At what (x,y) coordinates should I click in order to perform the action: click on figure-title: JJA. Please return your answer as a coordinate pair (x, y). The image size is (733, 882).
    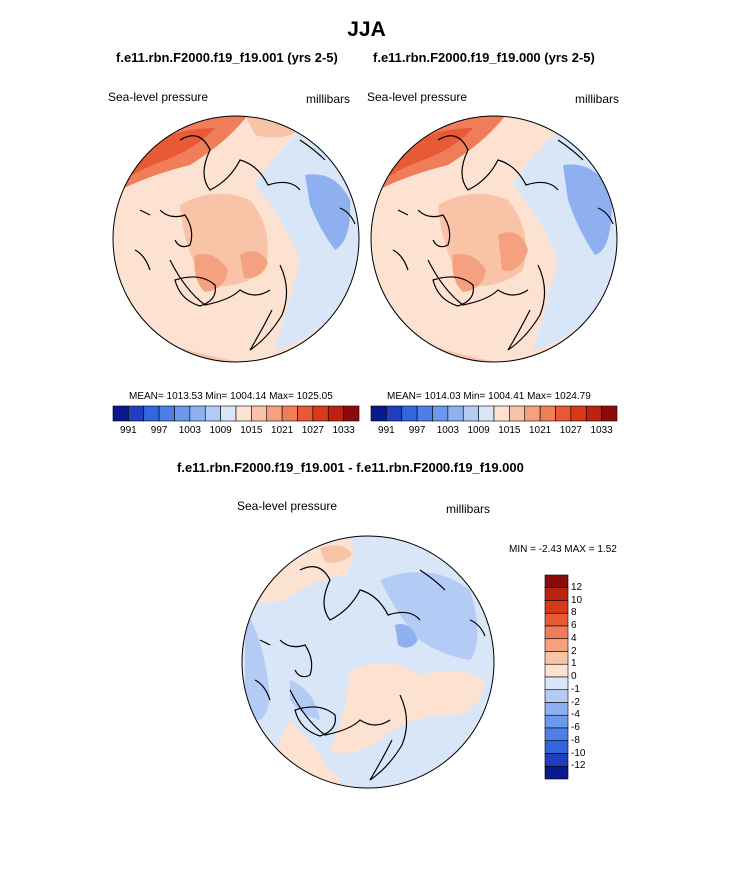
    Looking at the image, I should click on (366, 29).